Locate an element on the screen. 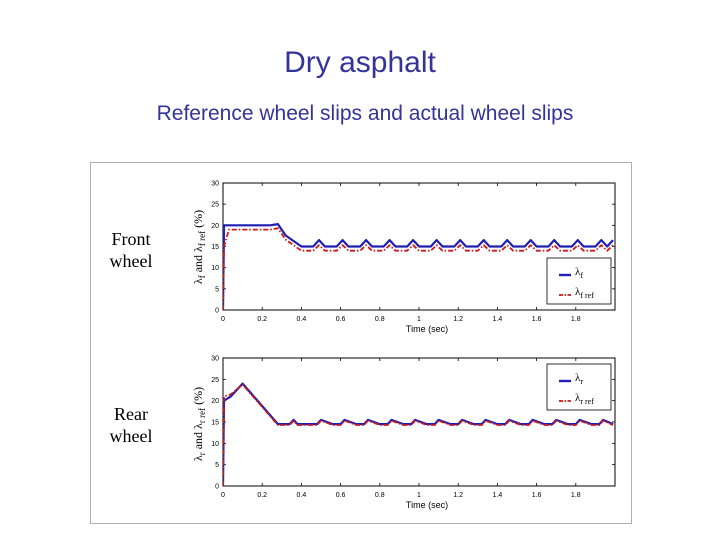 The width and height of the screenshot is (720, 540). front-xtick-label: 0.2 is located at coordinates (262, 319).